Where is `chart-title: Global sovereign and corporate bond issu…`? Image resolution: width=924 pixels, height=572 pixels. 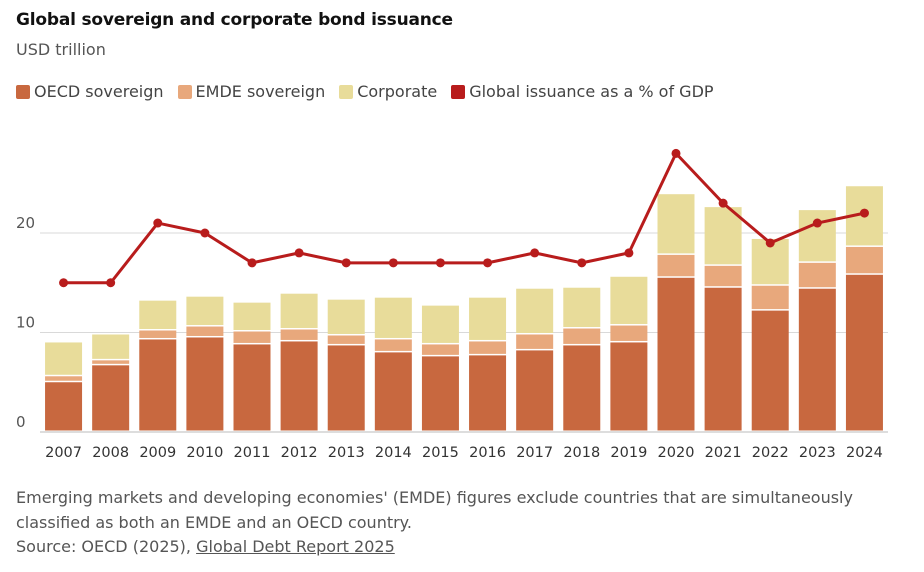
chart-title: Global sovereign and corporate bond issu… is located at coordinates (234, 20).